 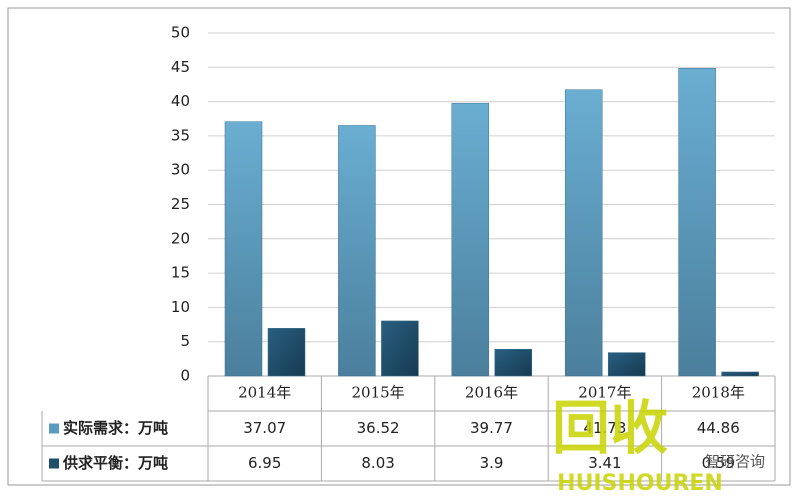 I want to click on y-tick-label: 30, so click(x=180, y=170).